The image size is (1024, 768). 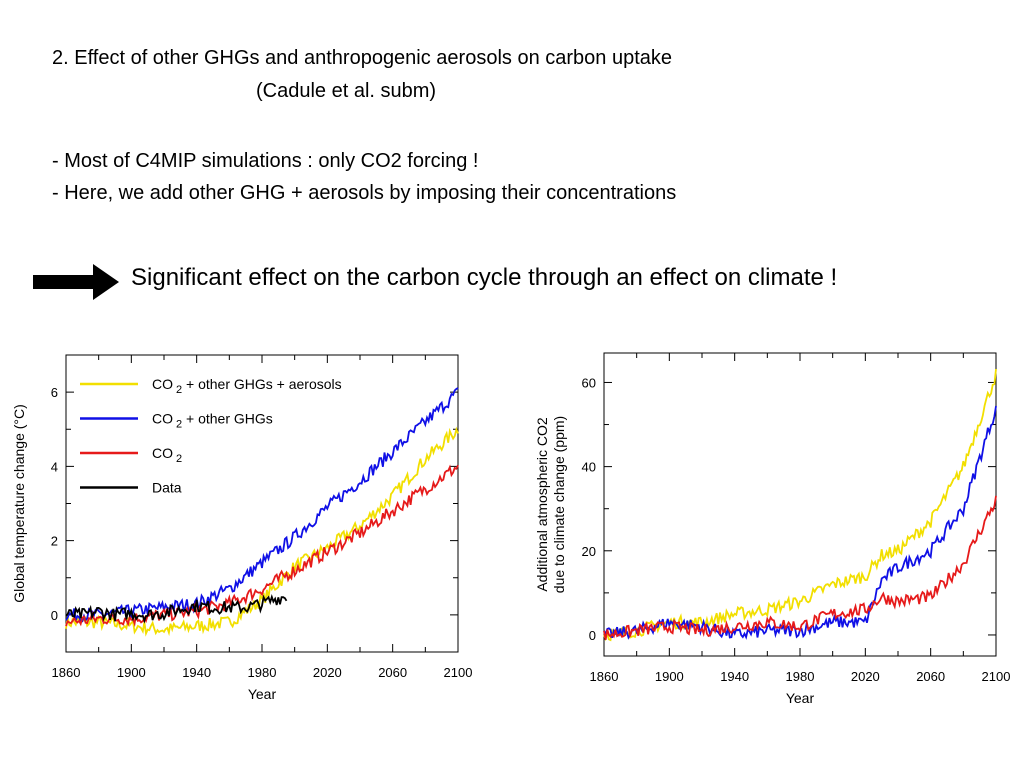 I want to click on y-tick-label: 2, so click(x=54, y=541).